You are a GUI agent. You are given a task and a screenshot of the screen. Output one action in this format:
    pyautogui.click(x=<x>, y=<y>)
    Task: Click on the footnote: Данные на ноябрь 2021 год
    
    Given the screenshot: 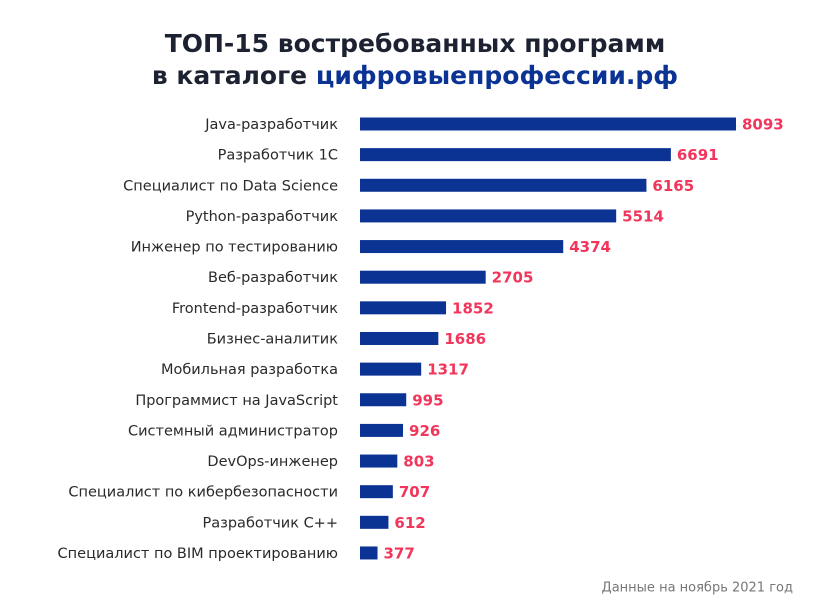 What is the action you would take?
    pyautogui.click(x=697, y=588)
    